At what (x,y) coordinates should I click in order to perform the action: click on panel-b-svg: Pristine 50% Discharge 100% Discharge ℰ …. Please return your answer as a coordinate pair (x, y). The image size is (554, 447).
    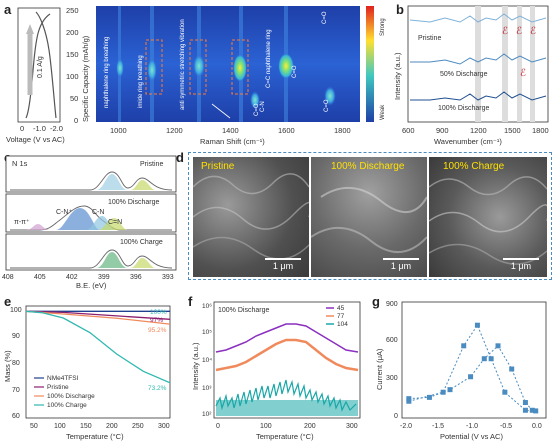
    Looking at the image, I should click on (471, 75).